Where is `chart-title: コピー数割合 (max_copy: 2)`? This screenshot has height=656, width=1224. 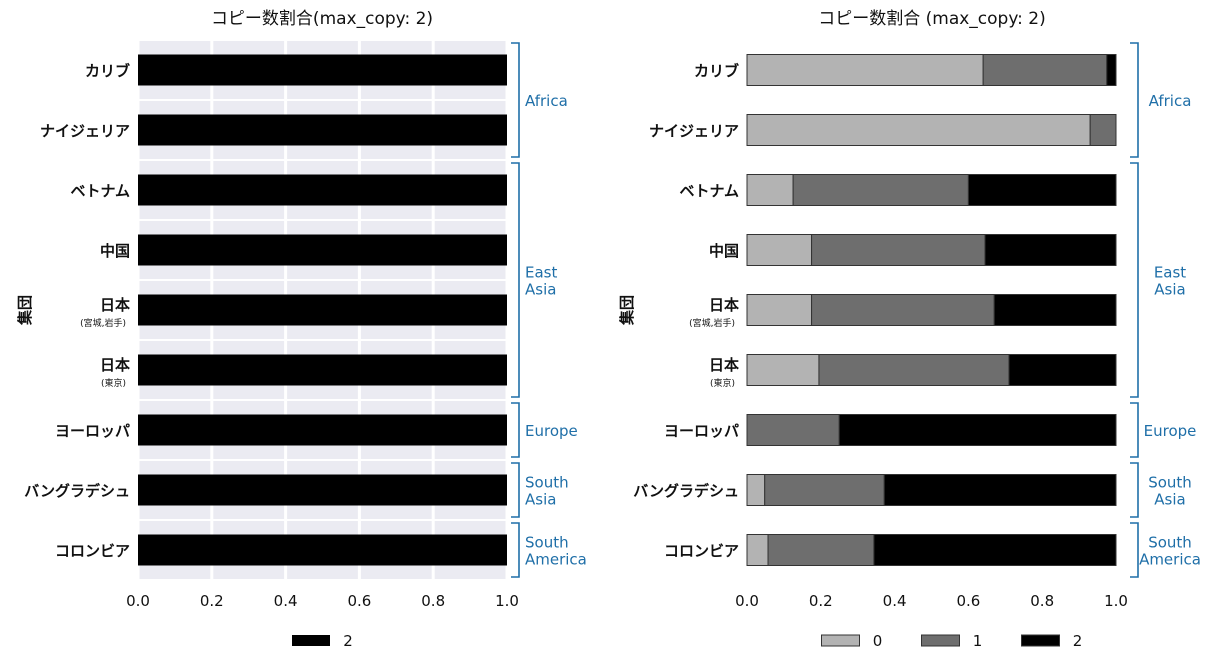 chart-title: コピー数割合 (max_copy: 2) is located at coordinates (932, 19).